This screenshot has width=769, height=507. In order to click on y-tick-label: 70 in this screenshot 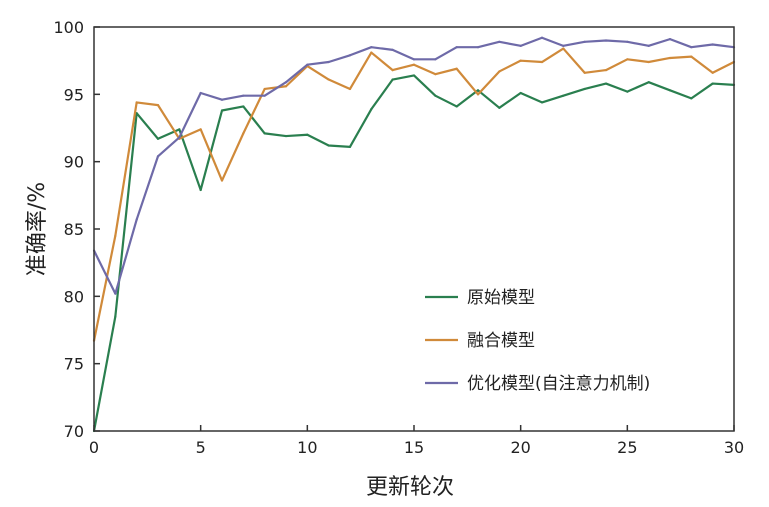, I will do `click(74, 431)`.